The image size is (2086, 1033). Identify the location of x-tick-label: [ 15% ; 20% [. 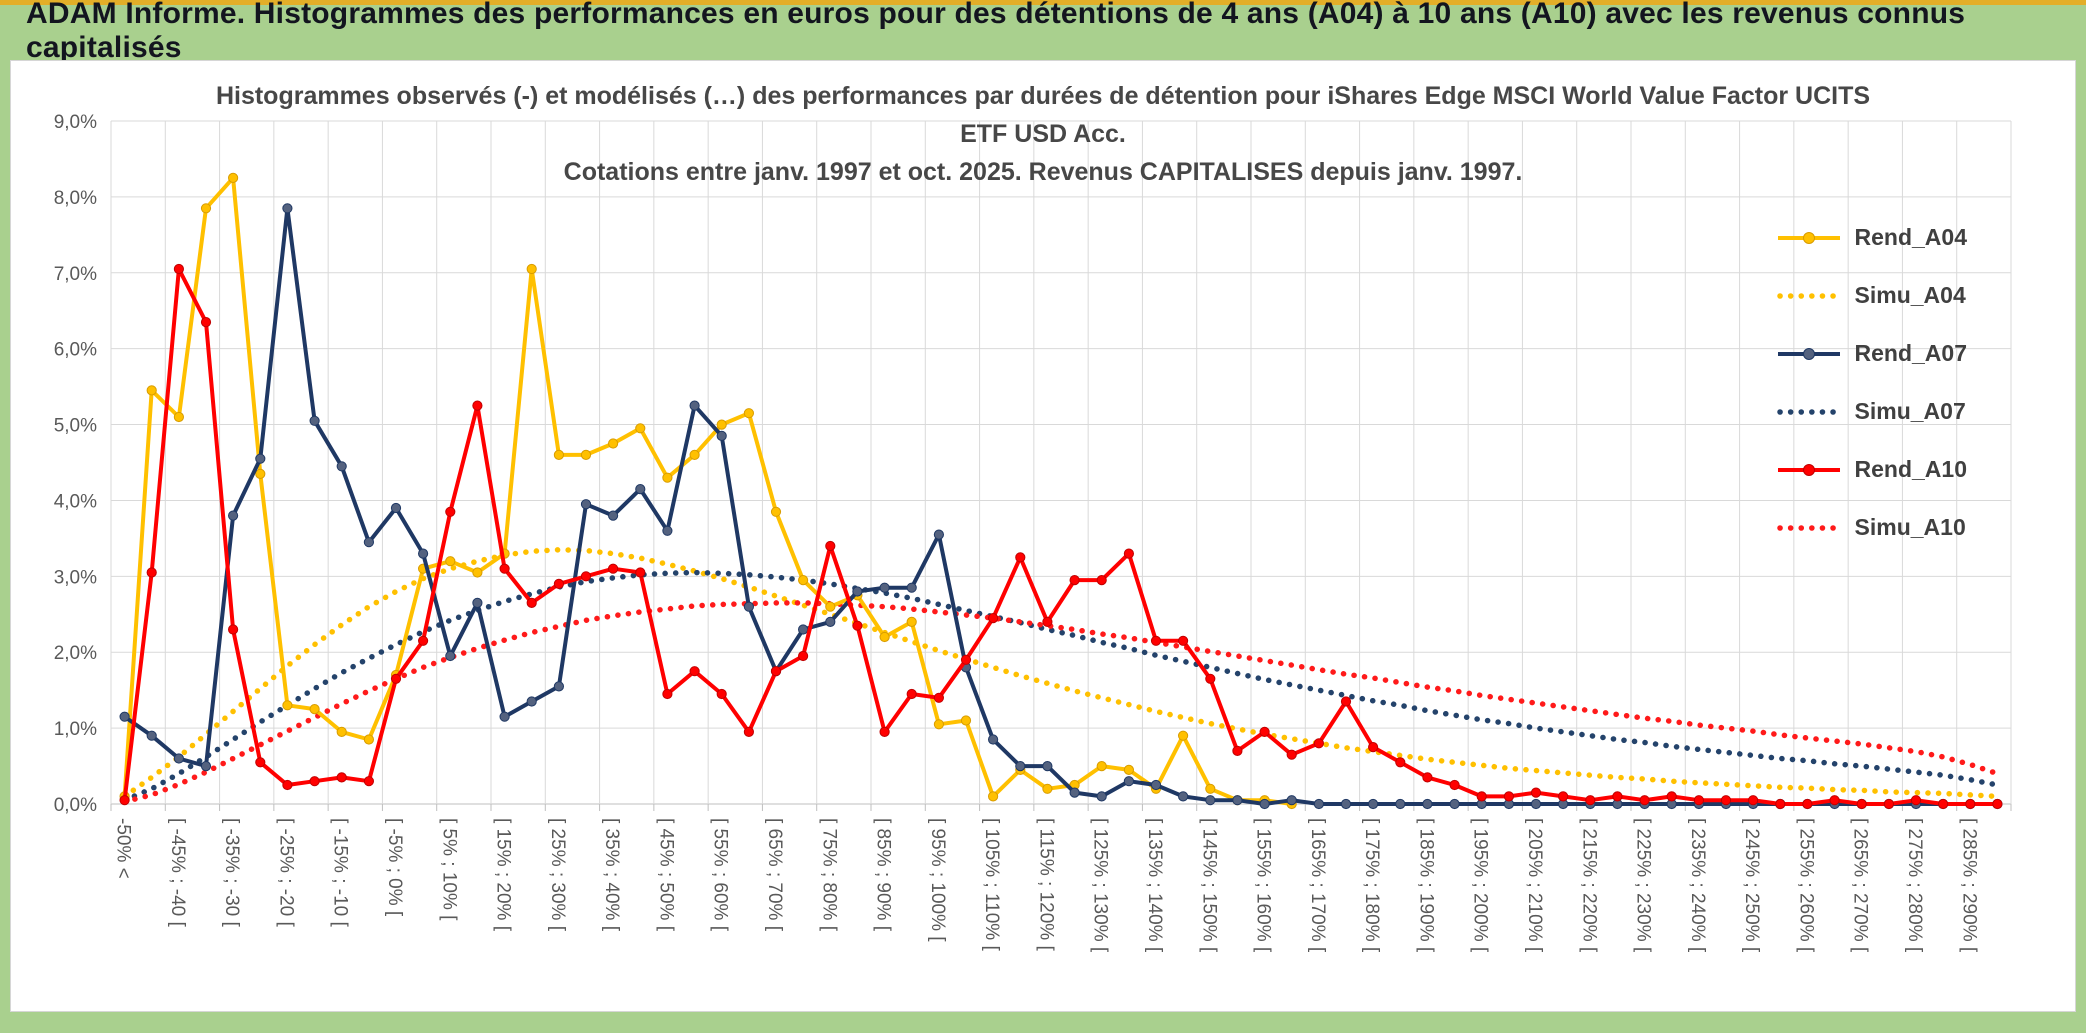
(503, 875).